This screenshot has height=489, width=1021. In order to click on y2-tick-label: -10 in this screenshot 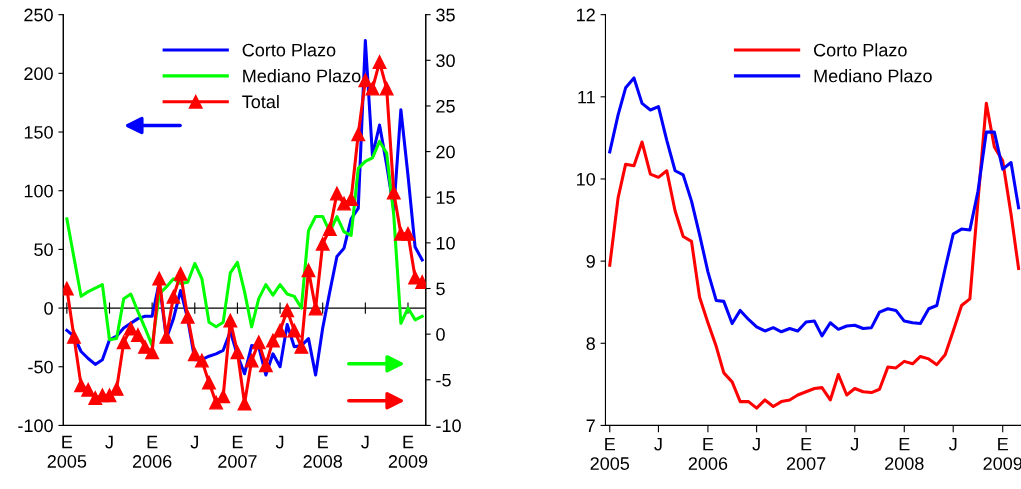, I will do `click(448, 426)`.